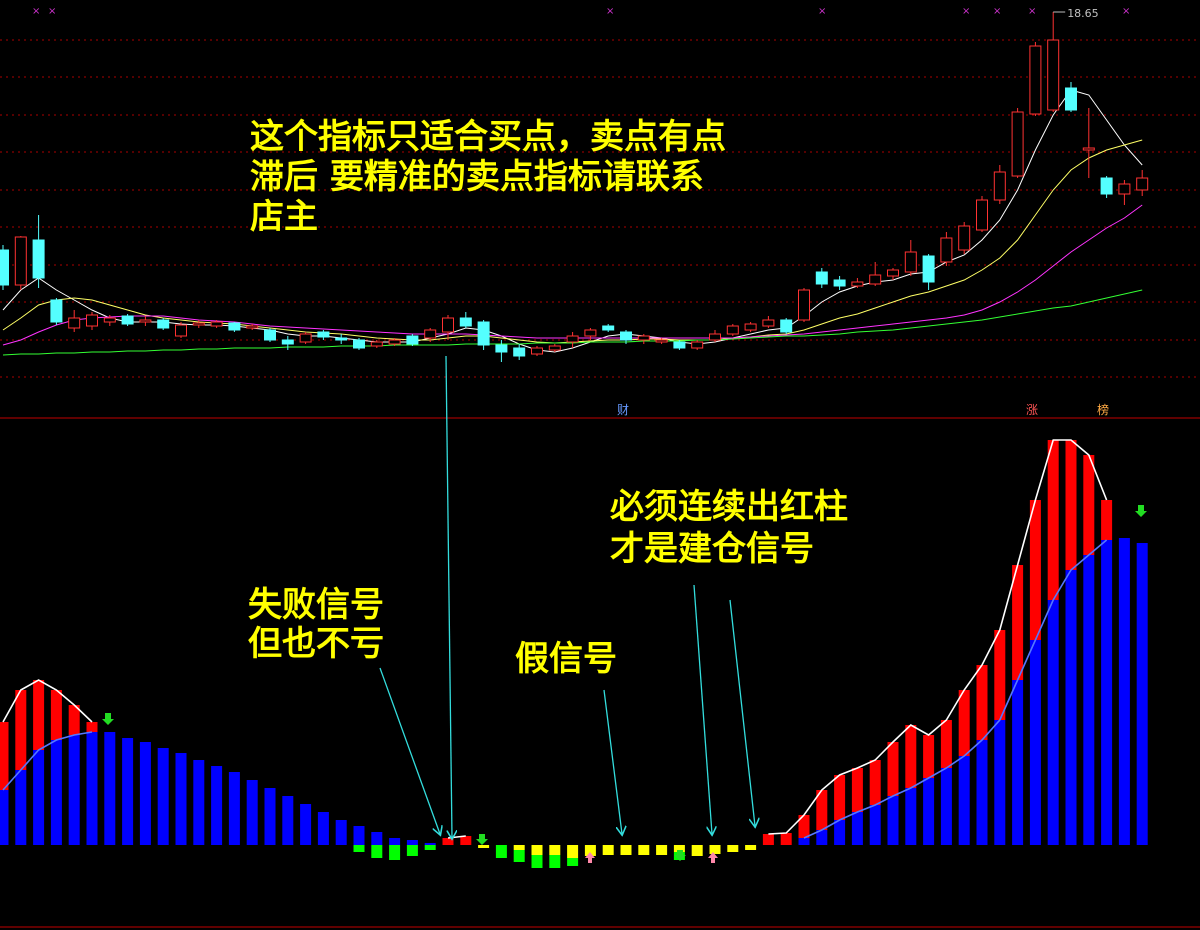 This screenshot has width=1200, height=930. I want to click on high-price-label: 18.65, so click(1083, 13).